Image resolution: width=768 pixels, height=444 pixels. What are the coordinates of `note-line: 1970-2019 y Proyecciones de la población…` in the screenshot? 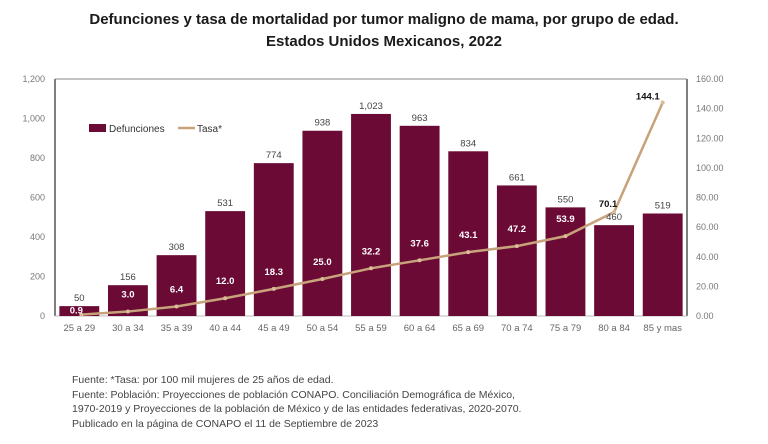 It's located at (297, 409).